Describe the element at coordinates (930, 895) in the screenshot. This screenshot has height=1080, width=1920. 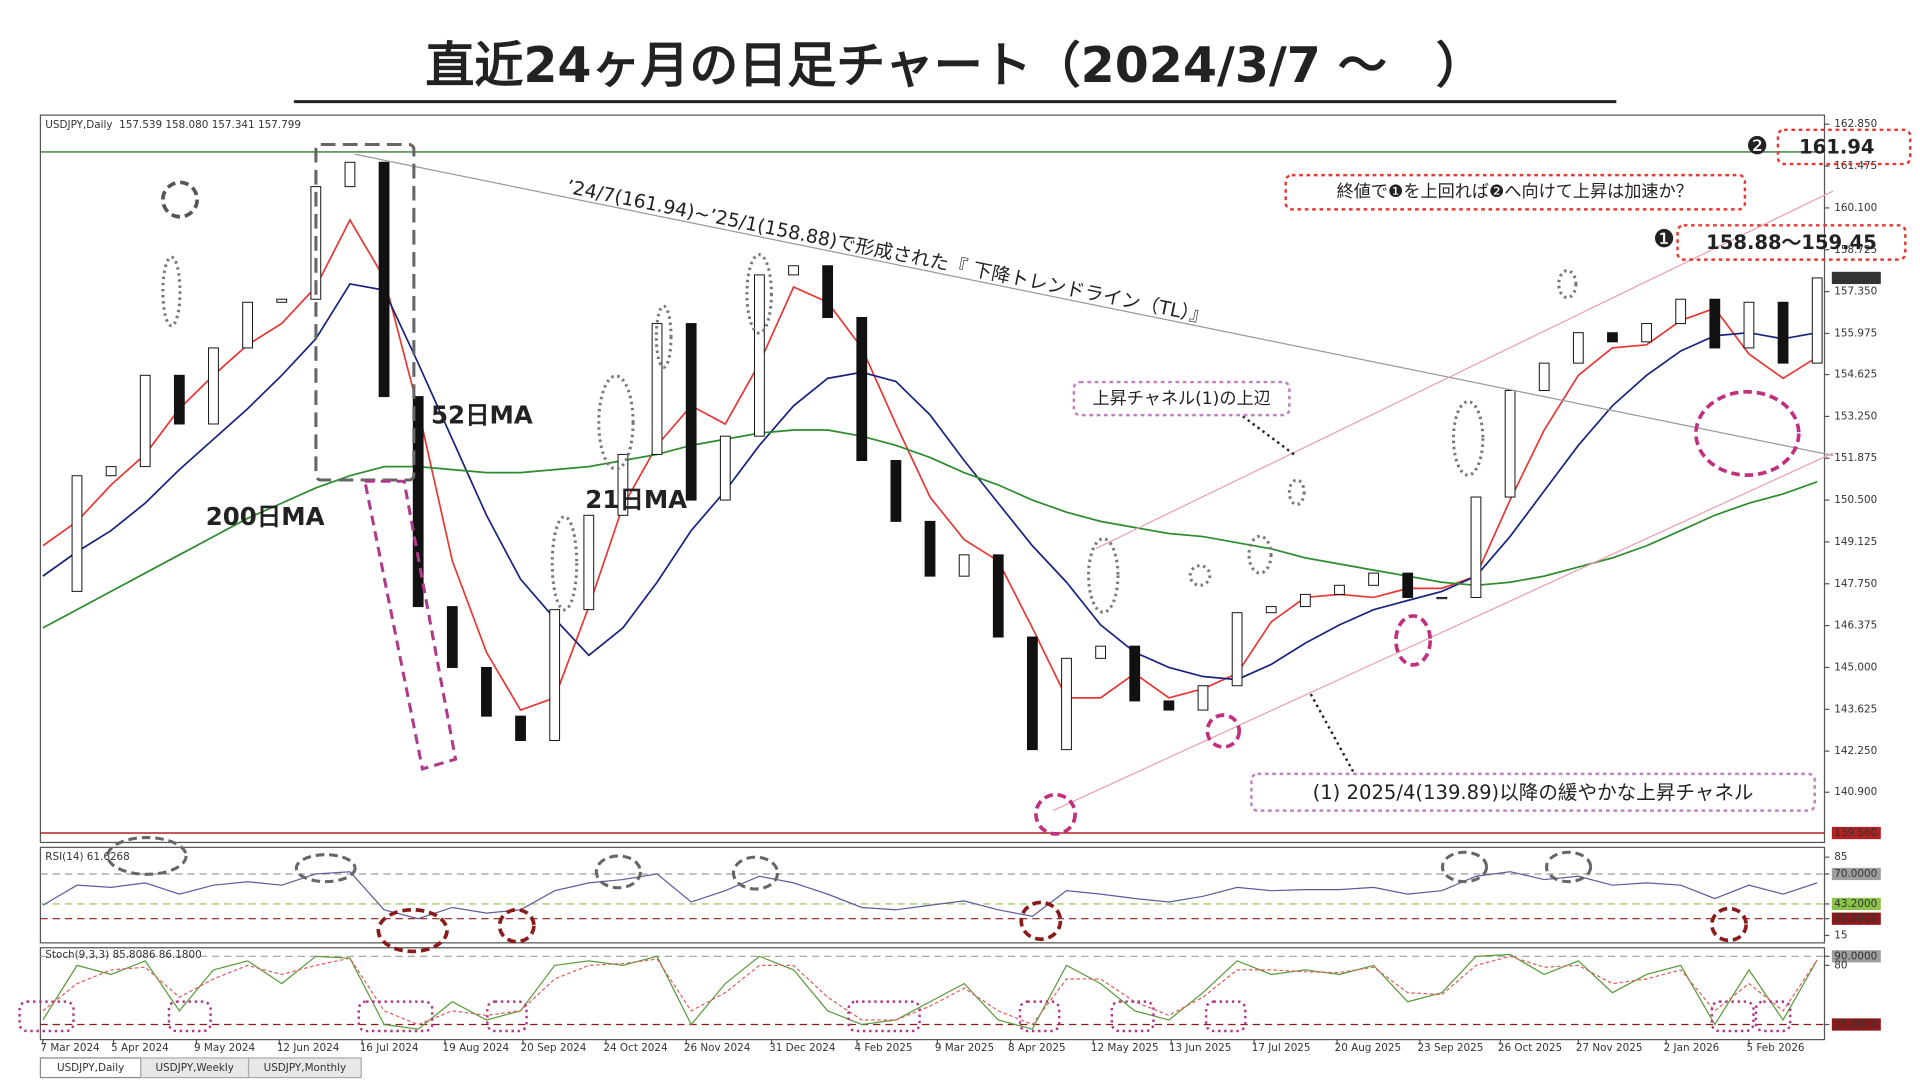
I see `indicator-line` at that location.